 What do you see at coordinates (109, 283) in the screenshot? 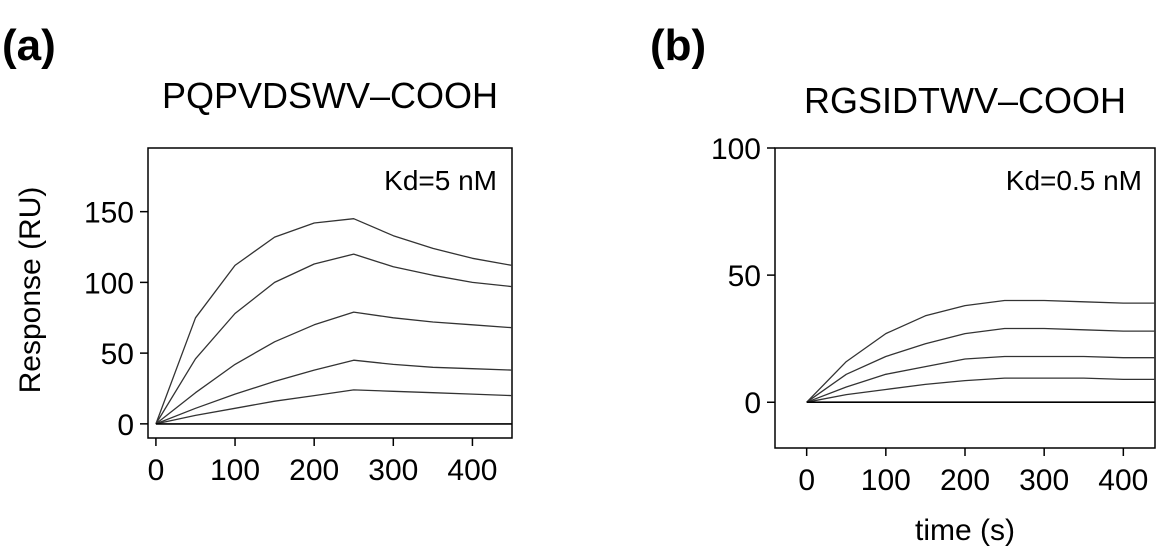
I see `y-tick-label-a: 100` at bounding box center [109, 283].